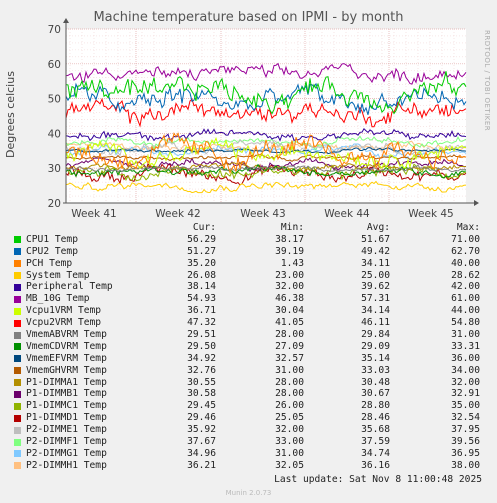 The width and height of the screenshot is (497, 503). What do you see at coordinates (465, 418) in the screenshot?
I see `legend-max: 32.54` at bounding box center [465, 418].